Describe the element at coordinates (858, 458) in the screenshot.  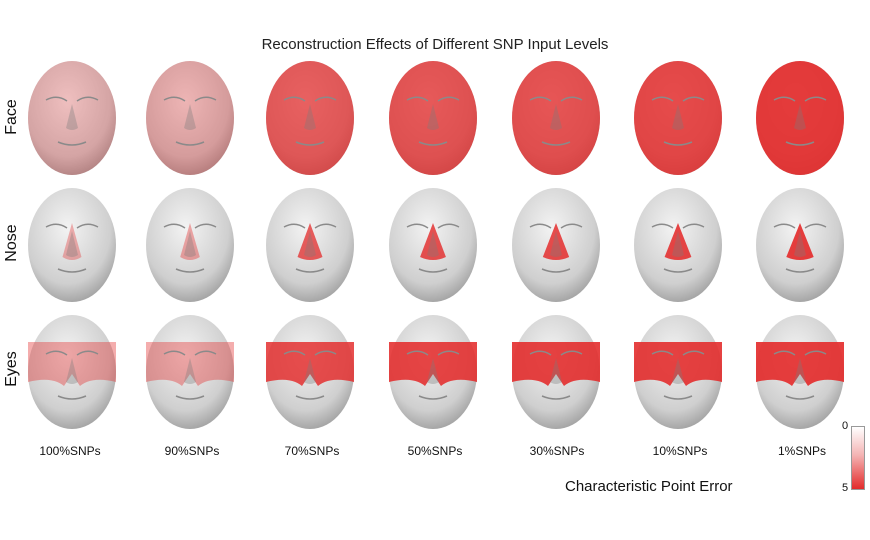
I see `colorbar` at that location.